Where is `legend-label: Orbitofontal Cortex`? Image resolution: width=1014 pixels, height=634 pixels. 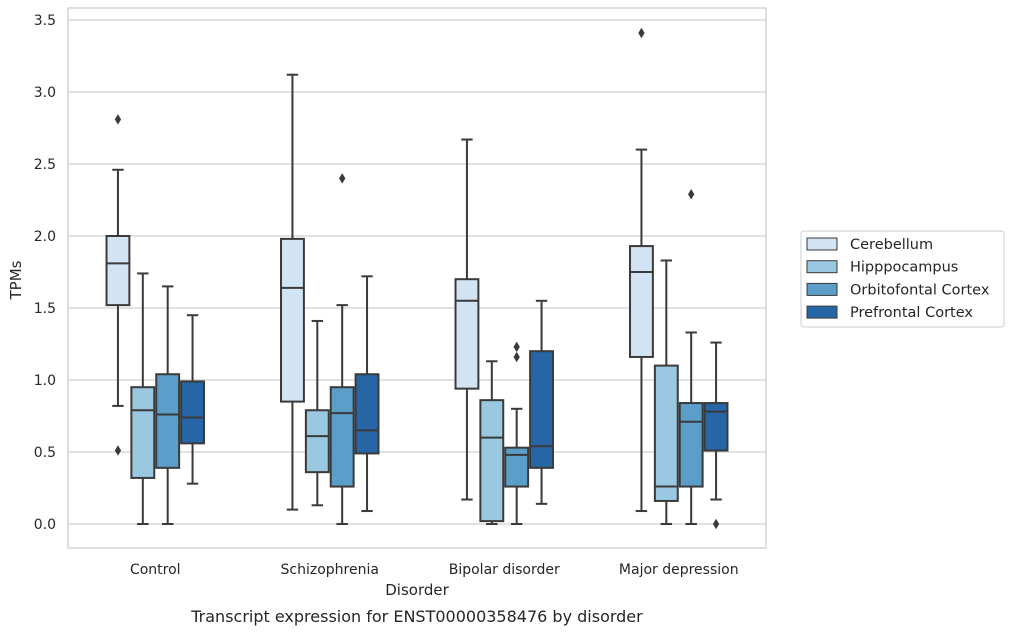 legend-label: Orbitofontal Cortex is located at coordinates (920, 290).